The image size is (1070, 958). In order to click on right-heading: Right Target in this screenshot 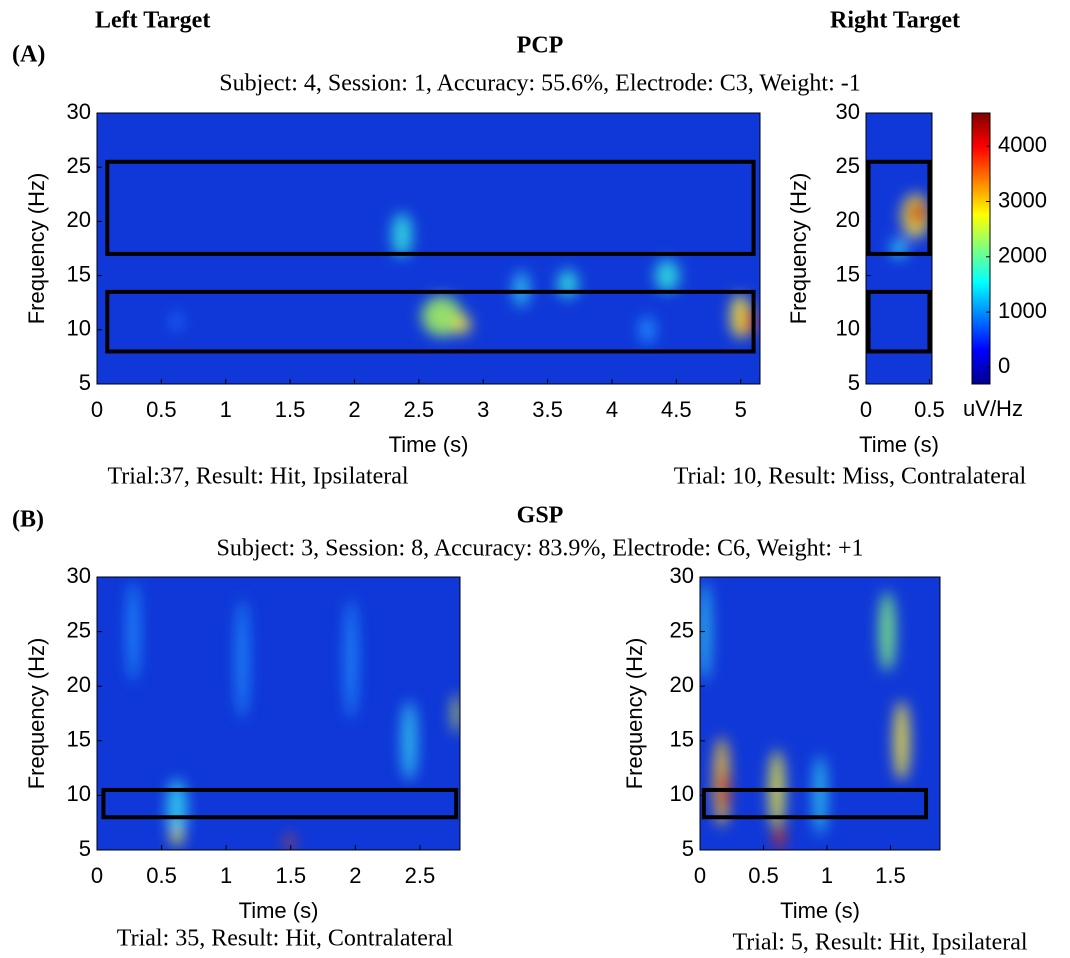, I will do `click(895, 21)`.